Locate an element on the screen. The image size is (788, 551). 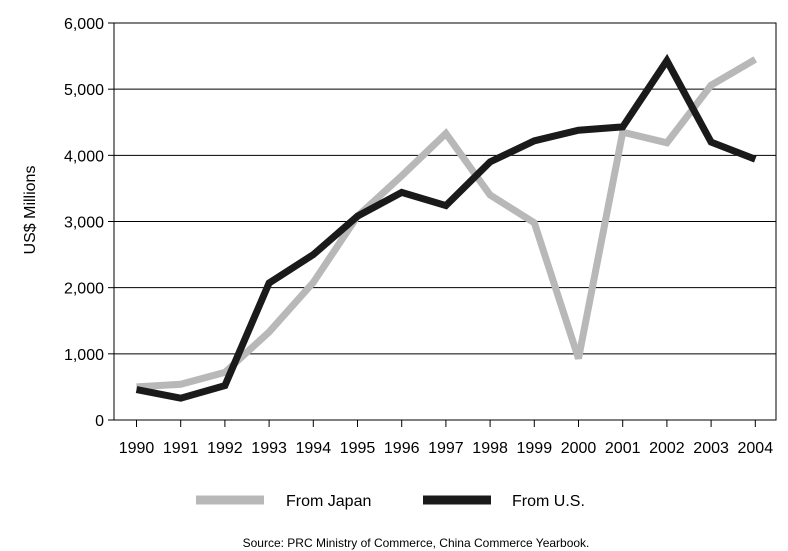
legend-label-us: From U.S. is located at coordinates (548, 501).